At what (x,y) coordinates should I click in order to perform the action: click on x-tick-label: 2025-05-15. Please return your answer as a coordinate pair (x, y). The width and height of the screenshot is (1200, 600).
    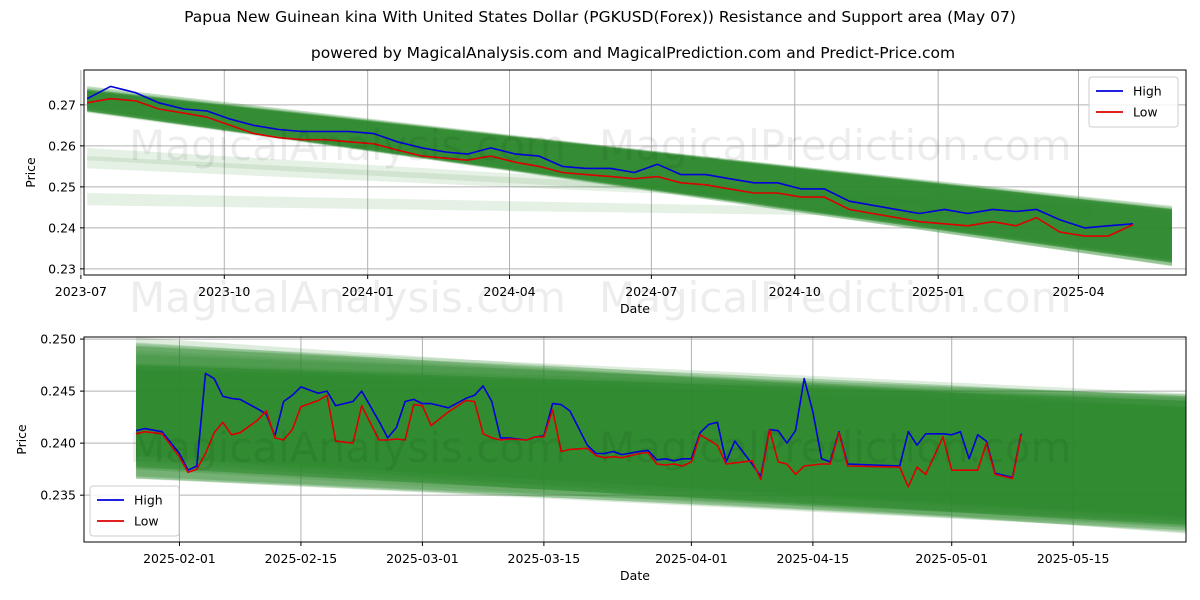
    Looking at the image, I should click on (1073, 558).